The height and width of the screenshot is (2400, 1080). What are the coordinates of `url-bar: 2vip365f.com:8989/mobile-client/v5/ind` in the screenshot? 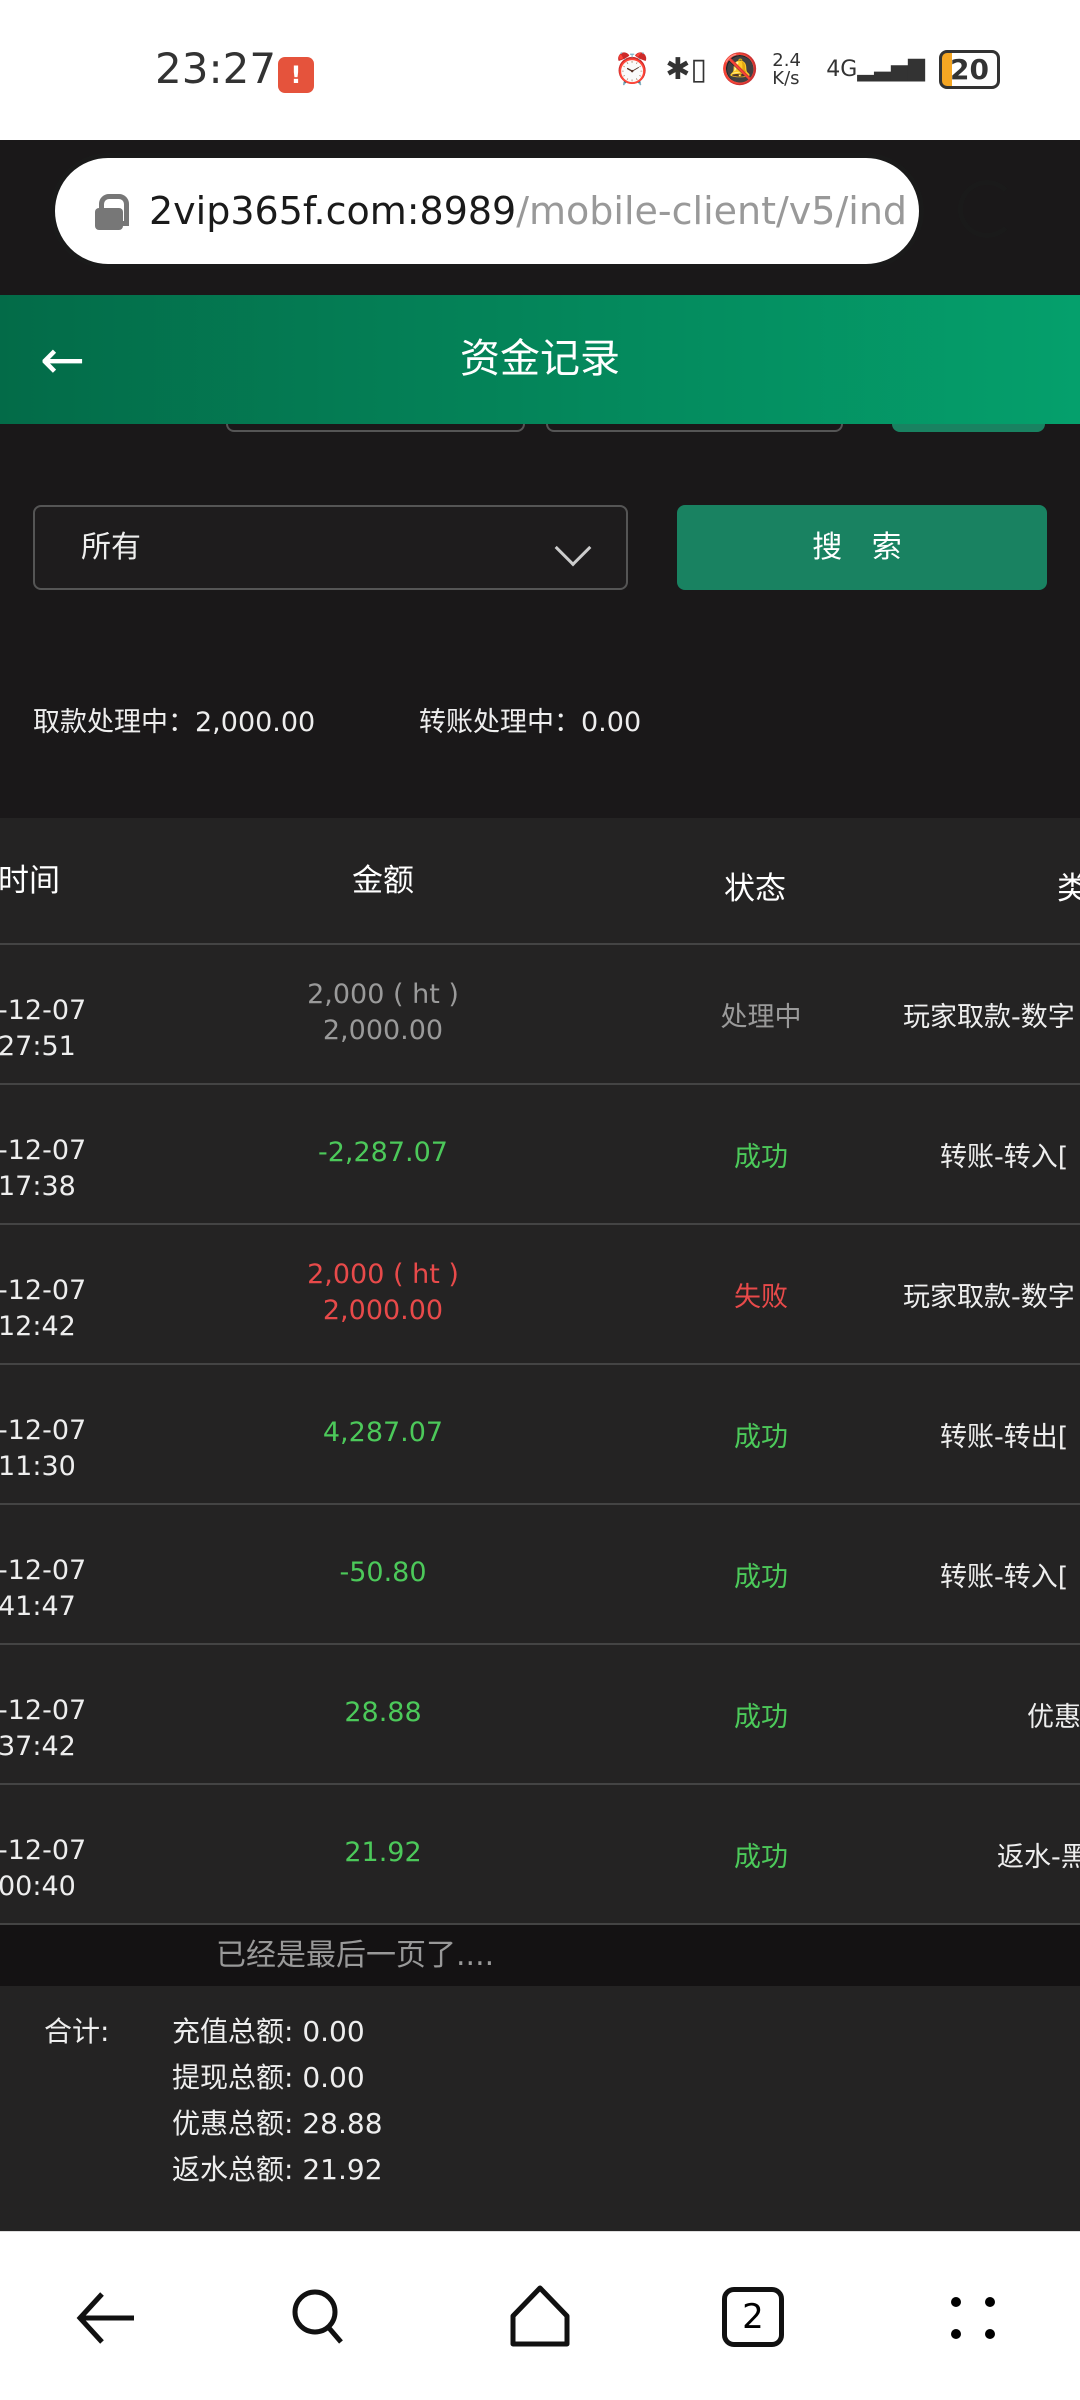 It's located at (487, 211).